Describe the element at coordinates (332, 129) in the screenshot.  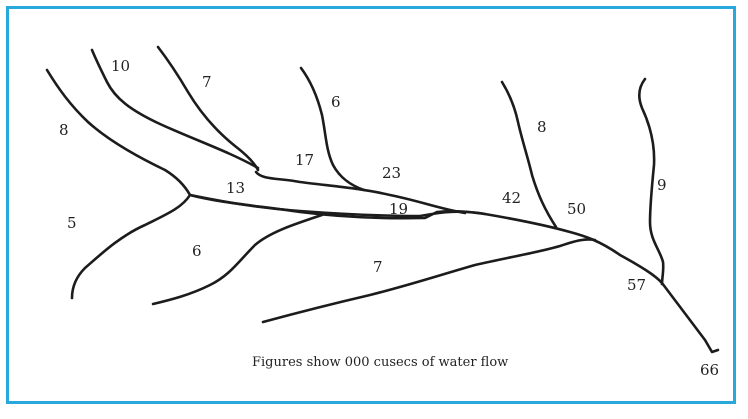
I see `tributary-6-top` at that location.